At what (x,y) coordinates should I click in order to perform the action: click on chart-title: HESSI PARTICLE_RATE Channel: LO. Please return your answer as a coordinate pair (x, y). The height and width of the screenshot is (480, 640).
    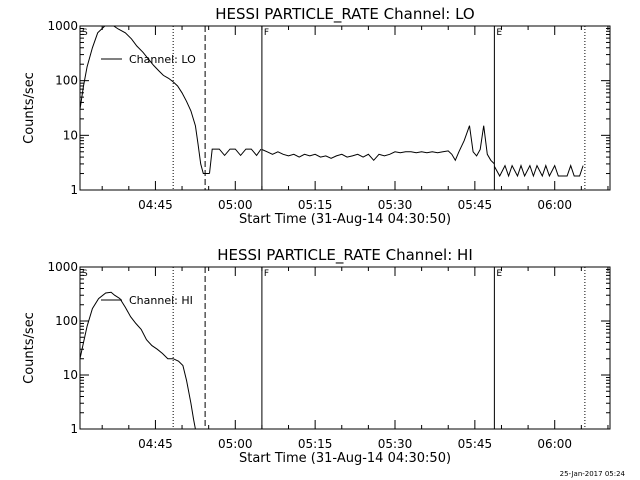
    Looking at the image, I should click on (344, 14).